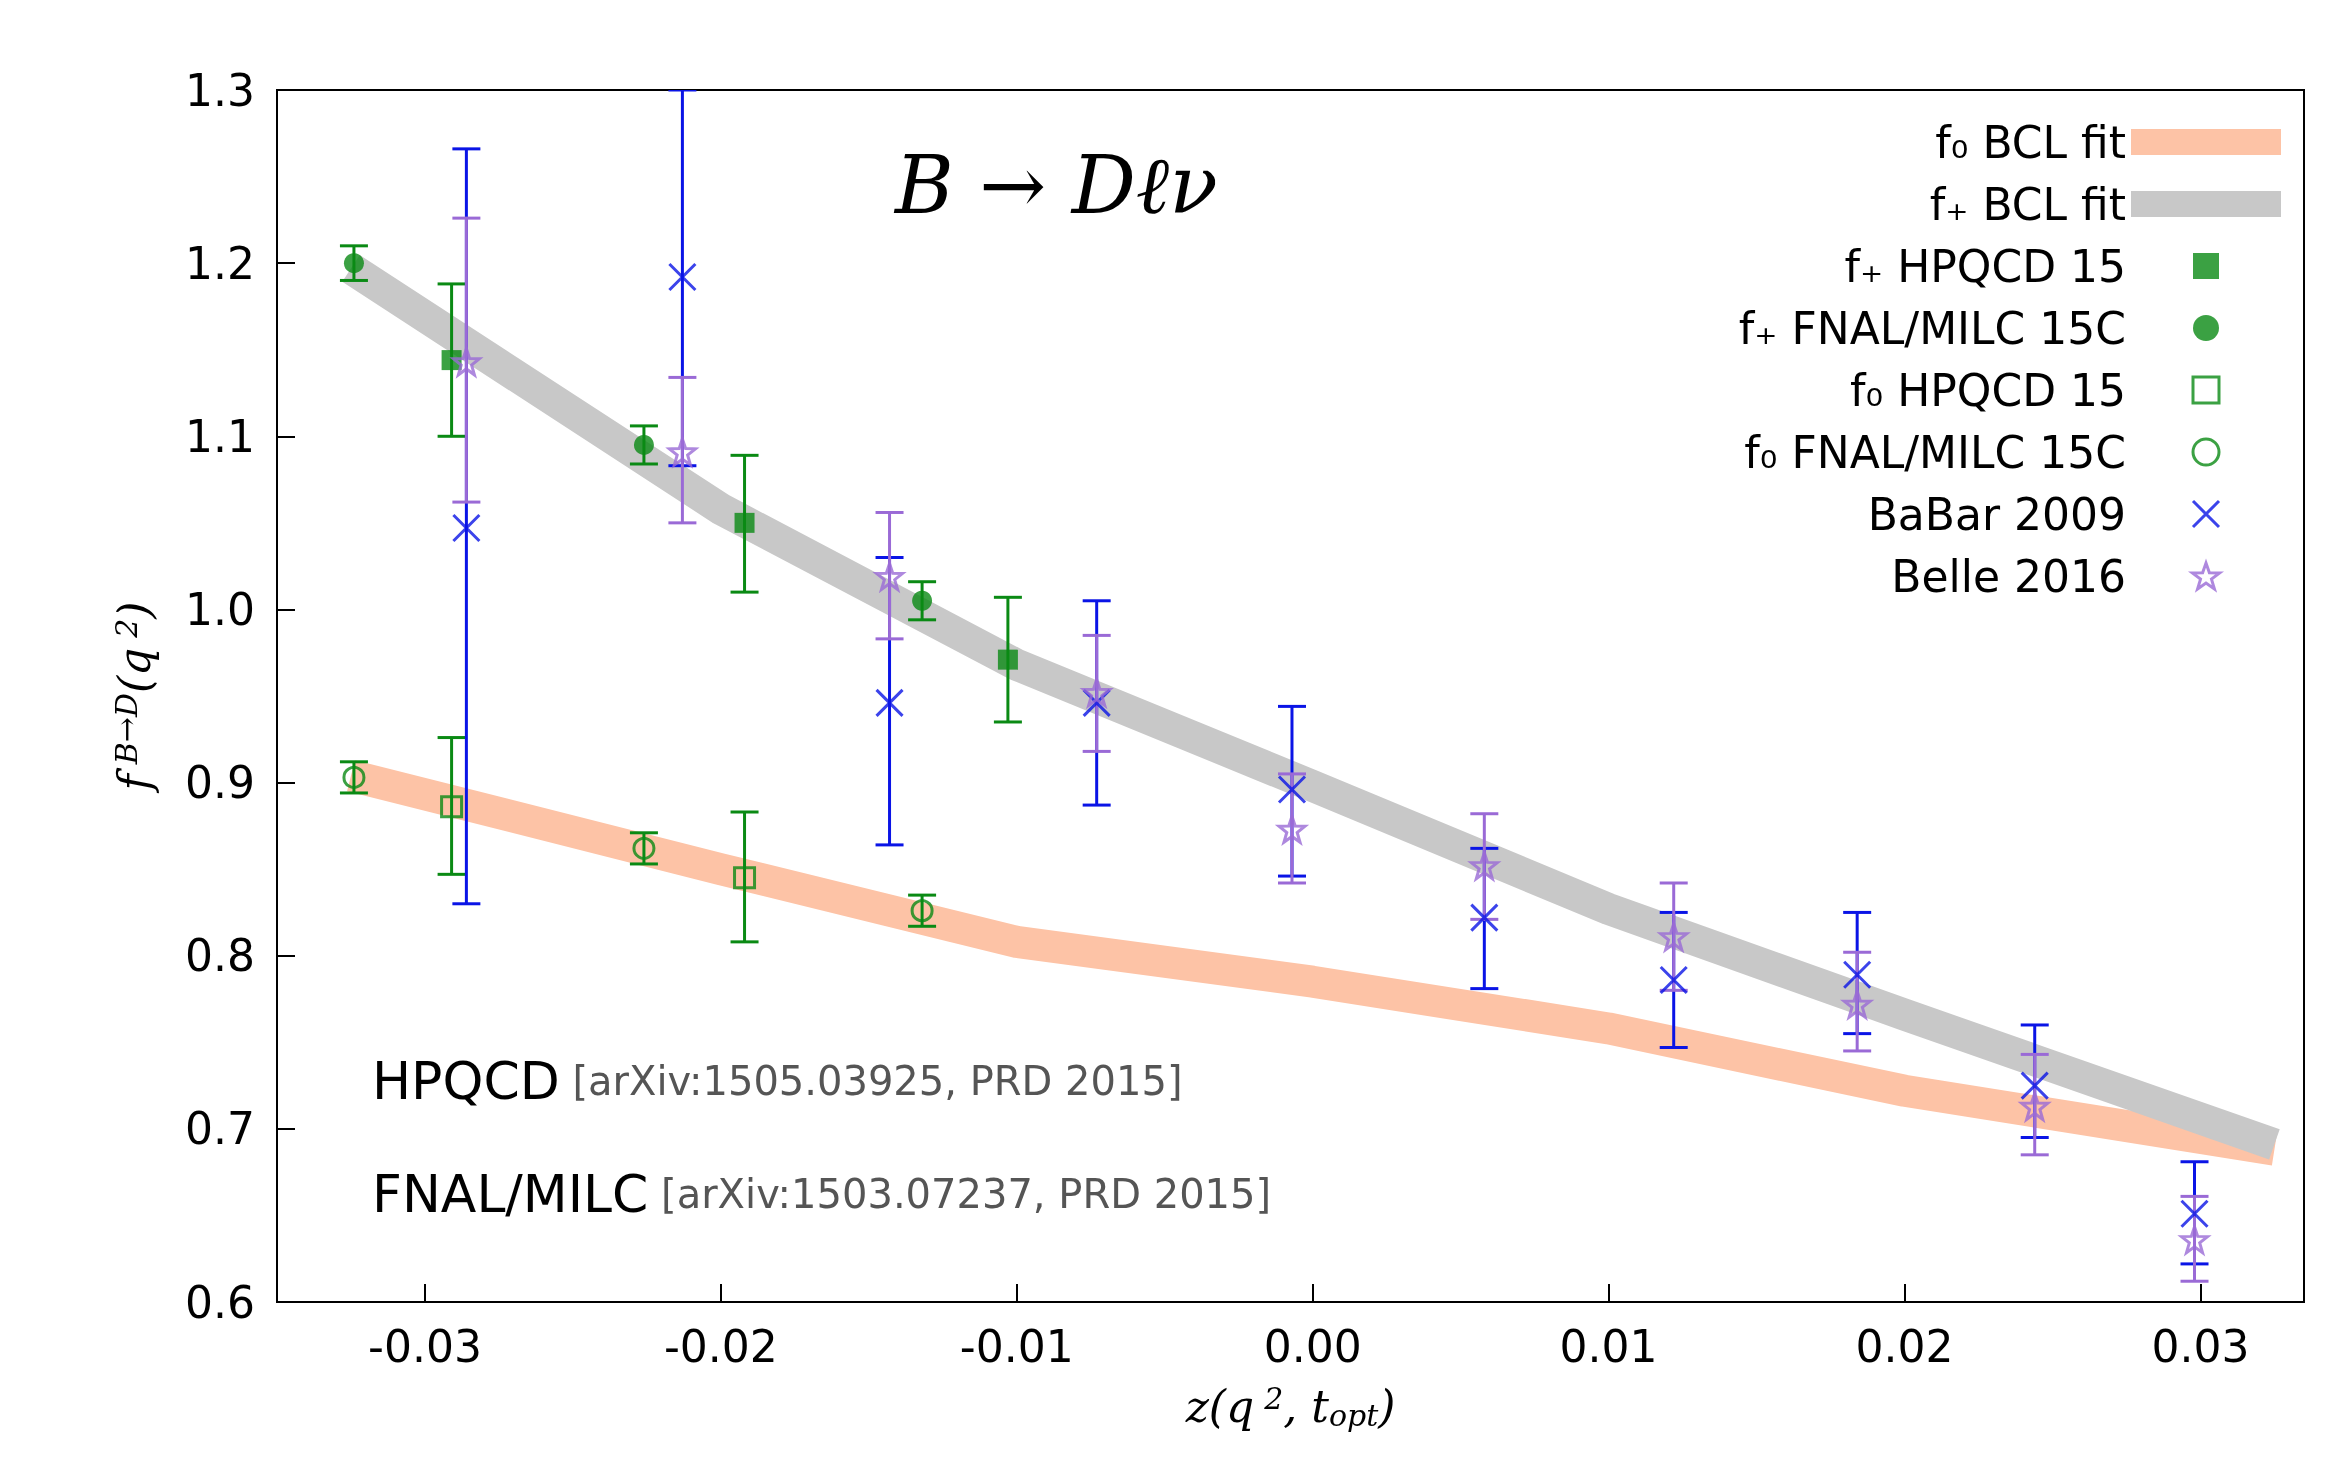 The image size is (2346, 1484). I want to click on y-tick-label: 1.1, so click(220, 436).